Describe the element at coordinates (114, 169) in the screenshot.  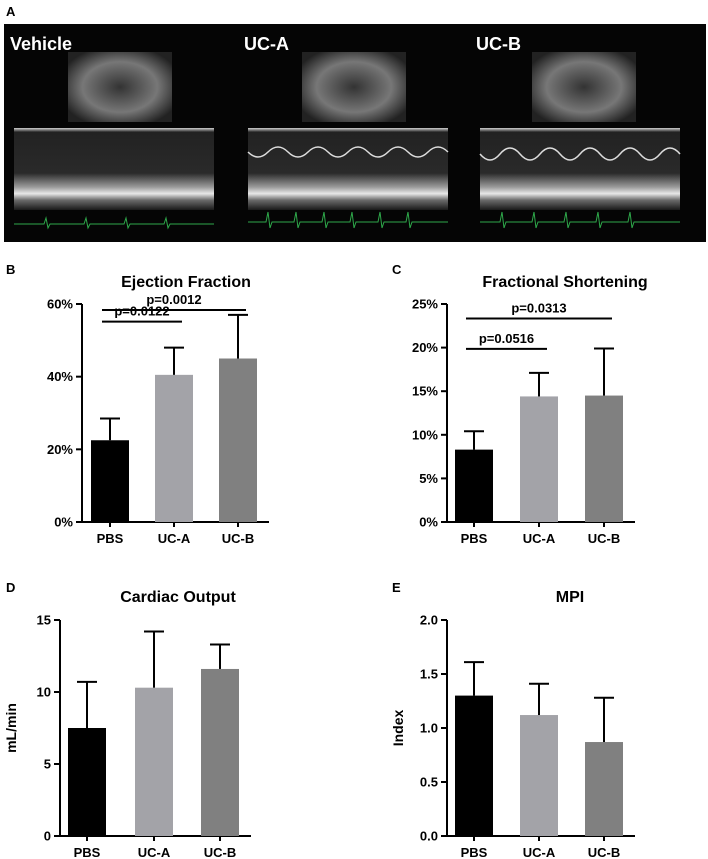
I see `m-mode-strip-vehicle` at that location.